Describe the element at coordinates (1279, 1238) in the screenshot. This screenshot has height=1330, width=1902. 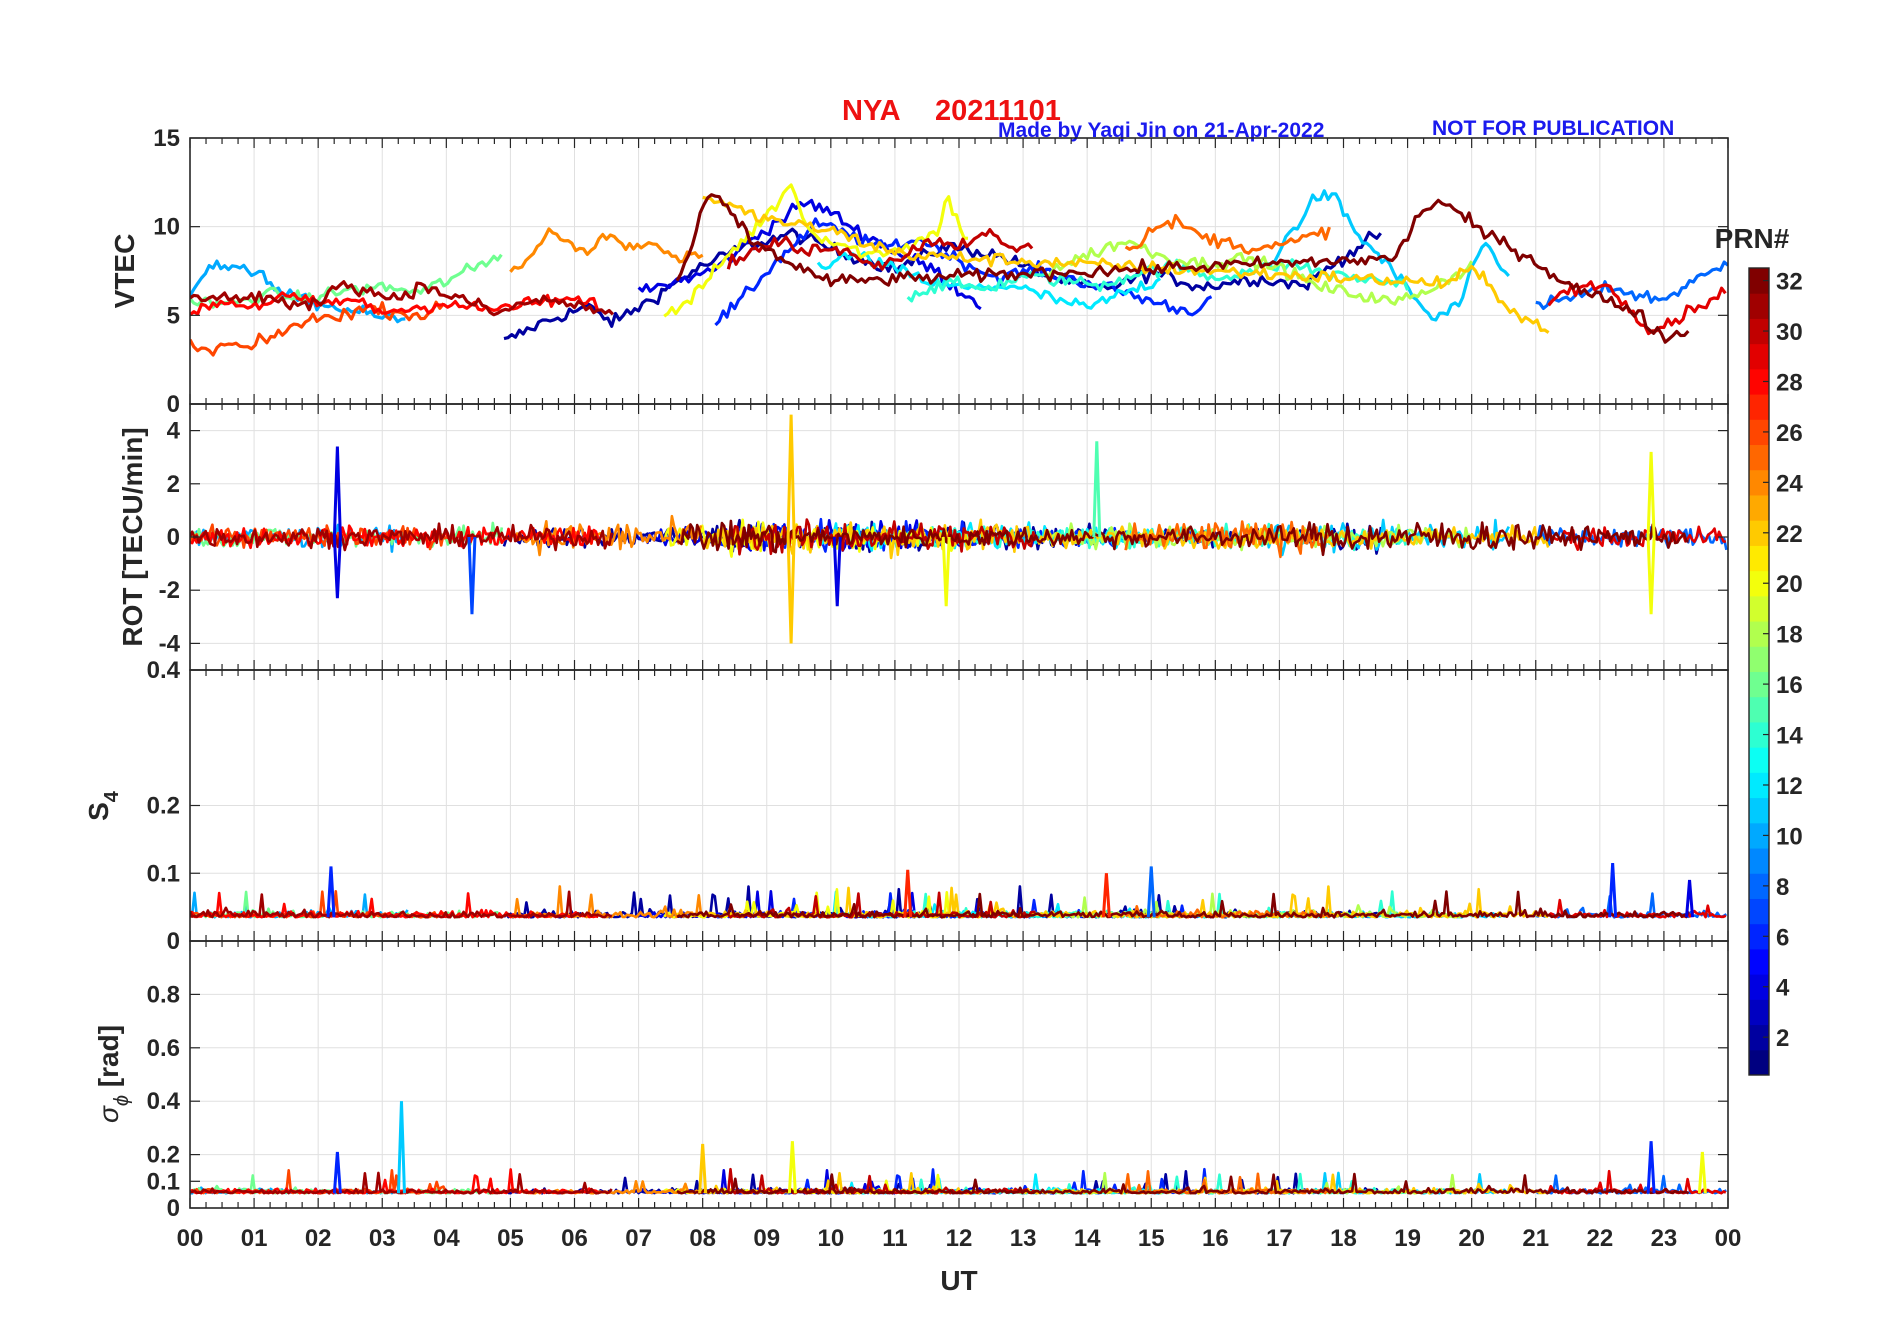
I see `x-tick-label: 17` at that location.